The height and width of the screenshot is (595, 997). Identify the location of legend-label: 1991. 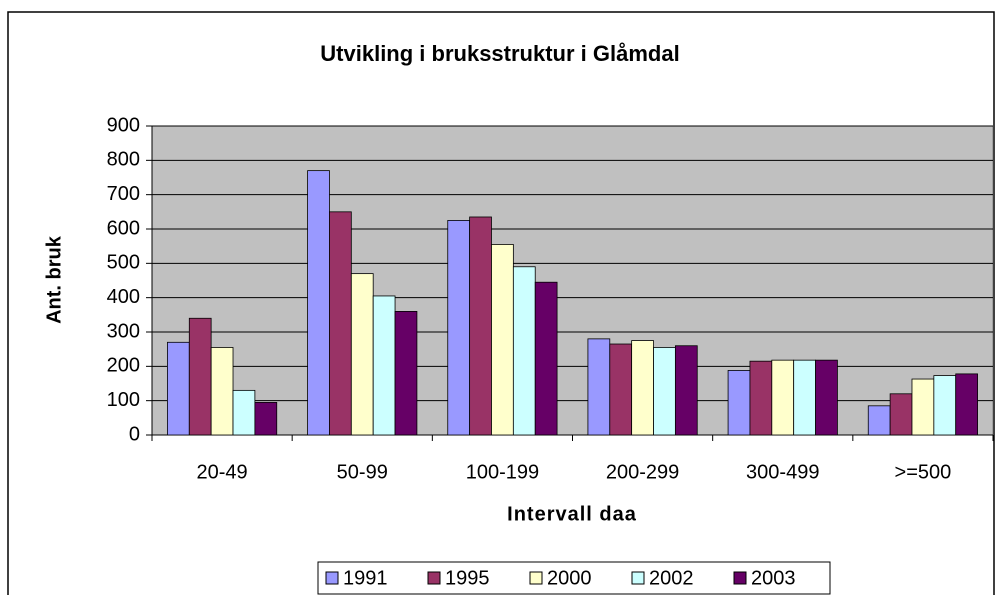
(365, 578).